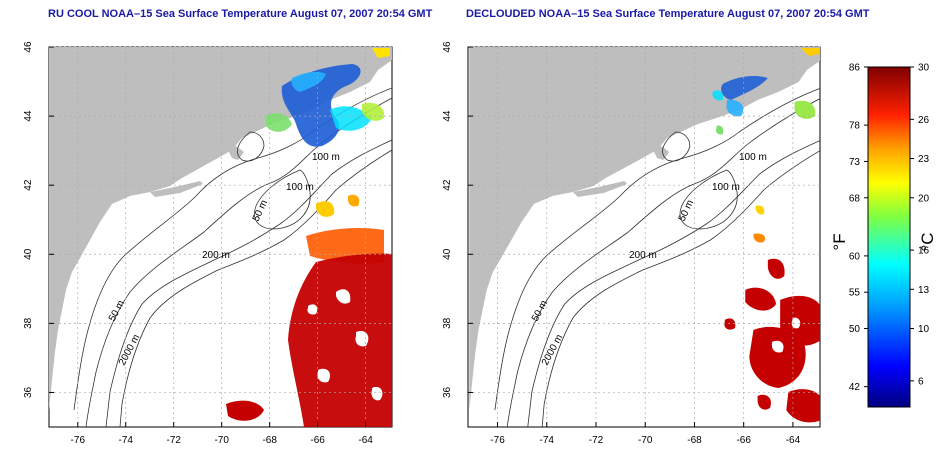 The image size is (950, 475). I want to click on fahrenheit-unit-label: °F, so click(839, 241).